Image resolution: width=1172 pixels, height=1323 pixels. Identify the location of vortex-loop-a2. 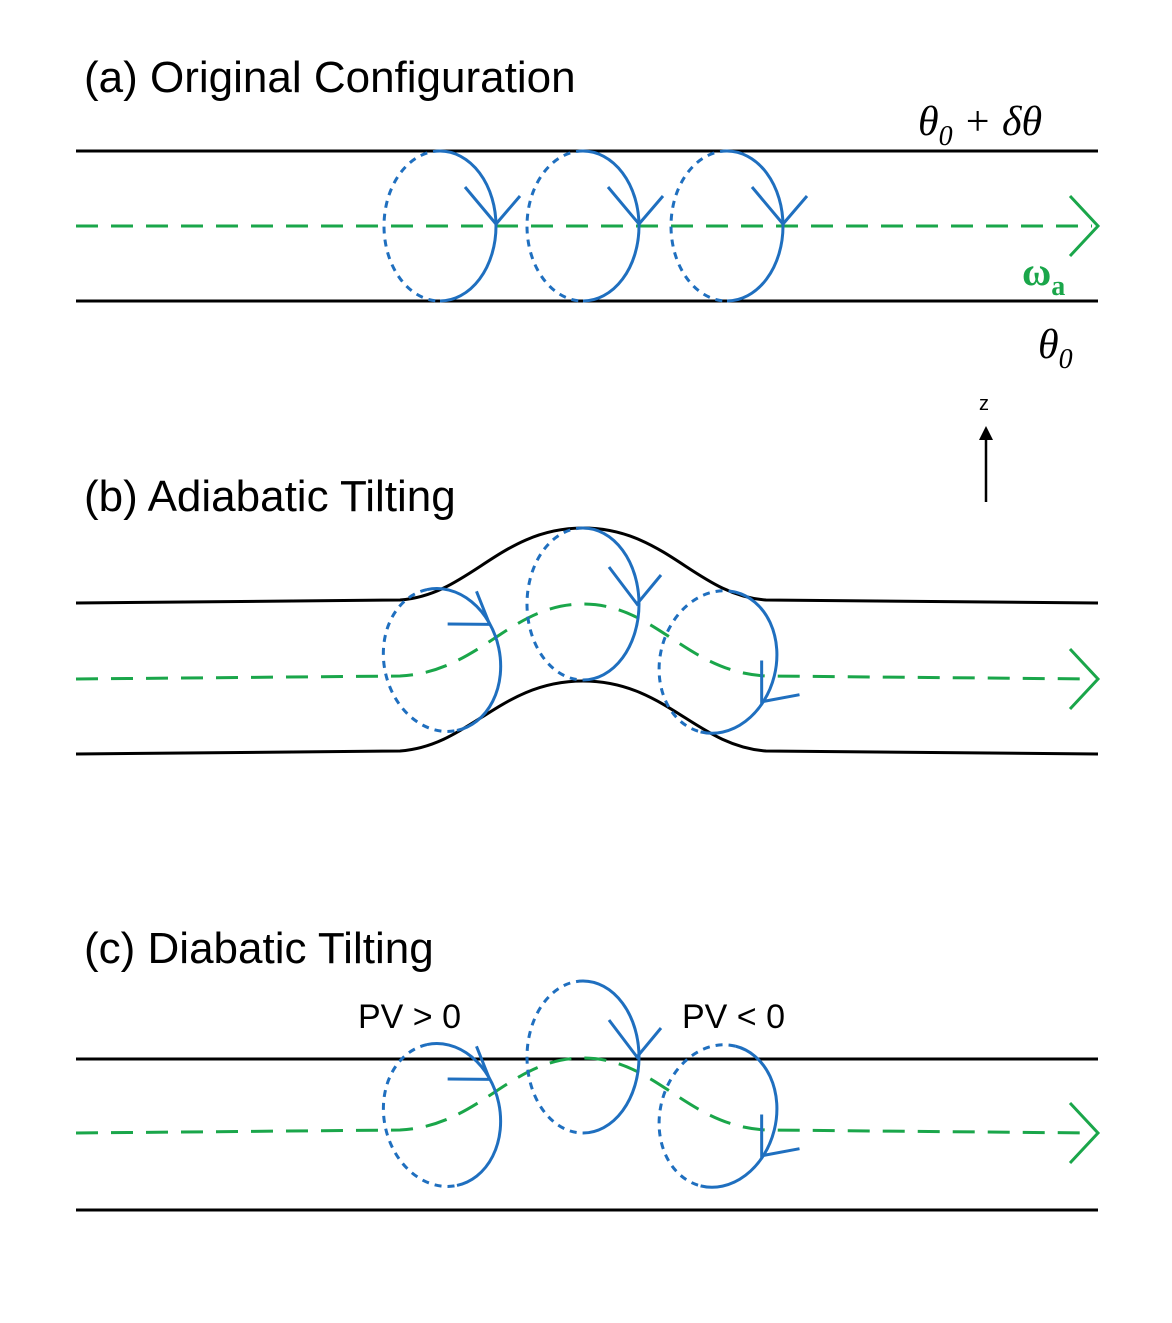
(595, 226).